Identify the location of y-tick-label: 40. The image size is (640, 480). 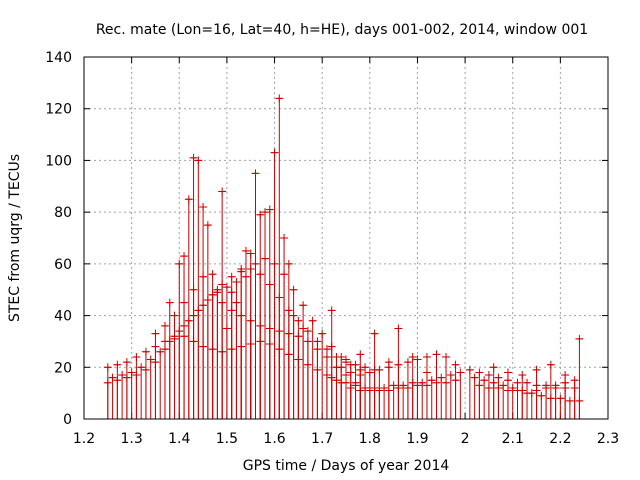
(63, 317).